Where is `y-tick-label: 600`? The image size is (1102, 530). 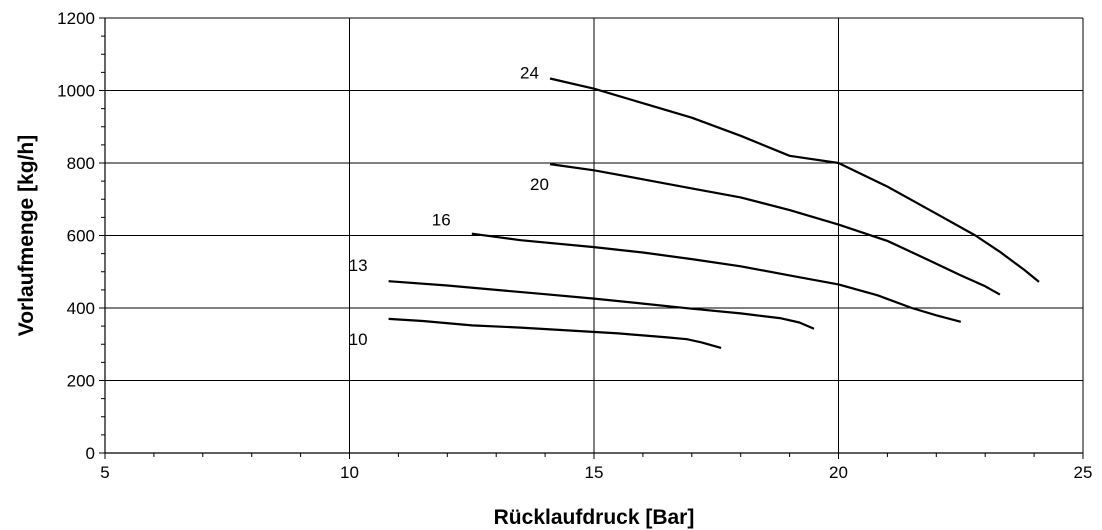
y-tick-label: 600 is located at coordinates (81, 236).